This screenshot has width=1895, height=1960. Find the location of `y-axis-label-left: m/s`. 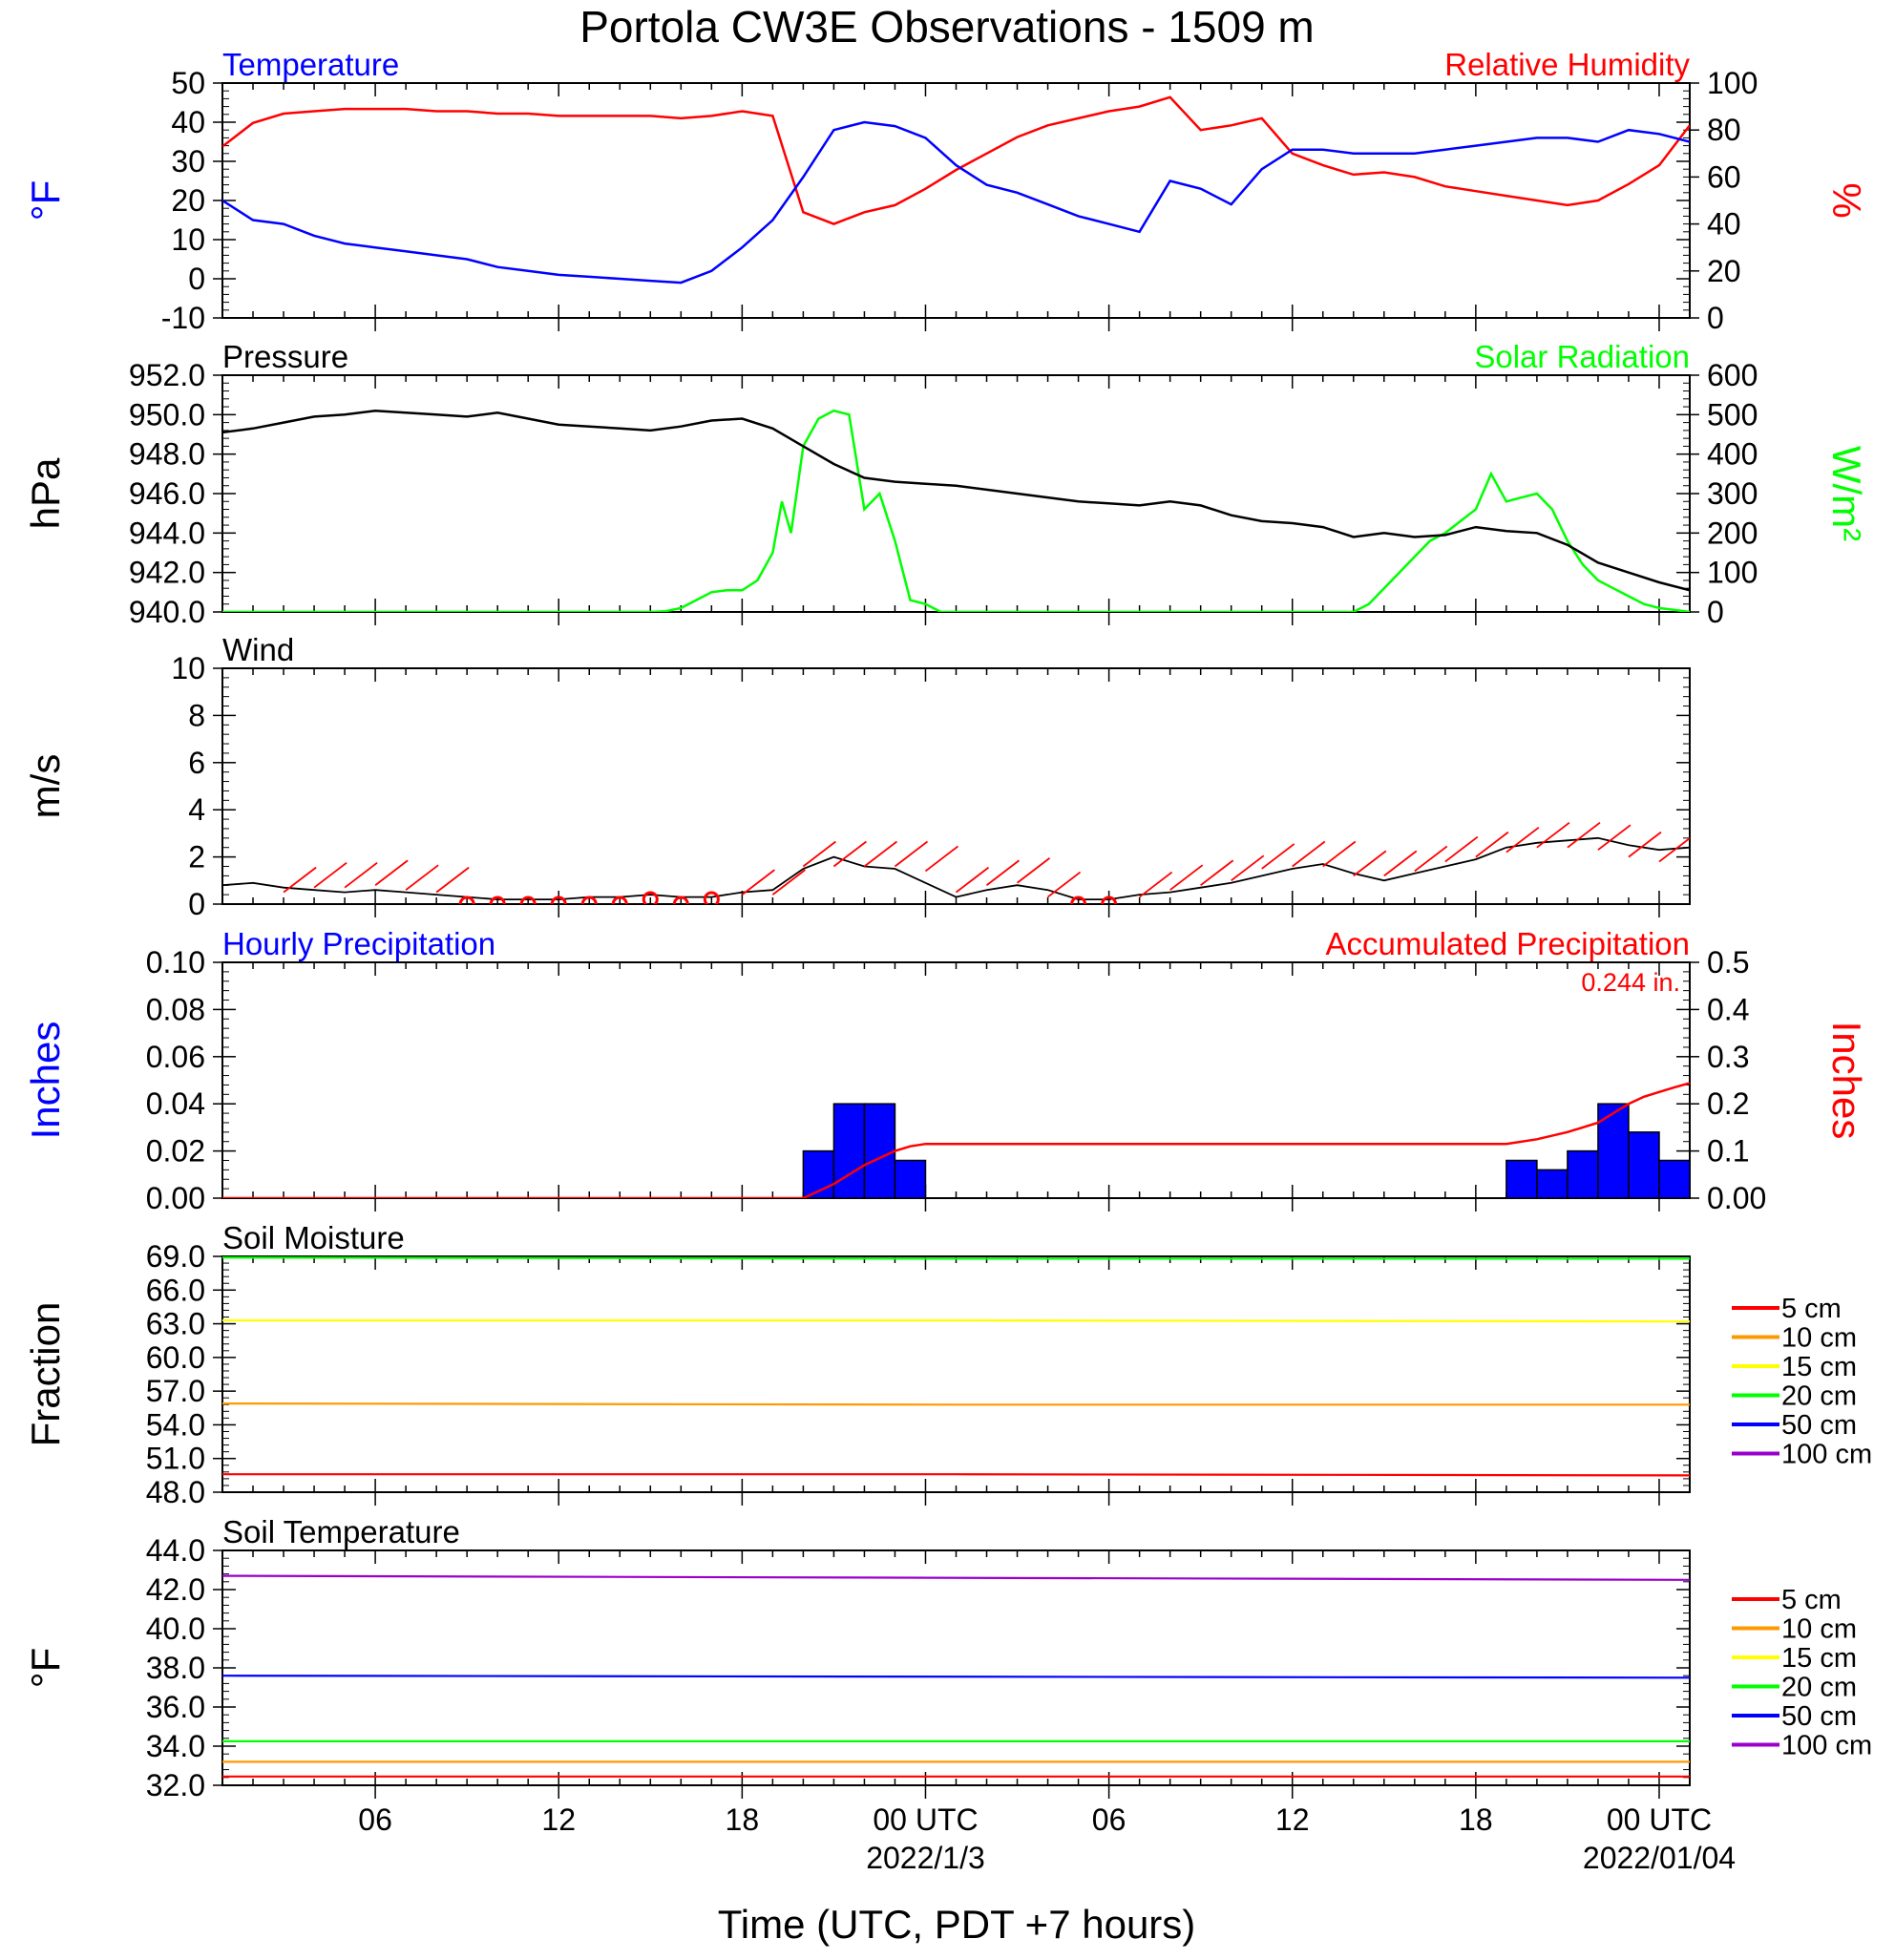

y-axis-label-left: m/s is located at coordinates (45, 786).